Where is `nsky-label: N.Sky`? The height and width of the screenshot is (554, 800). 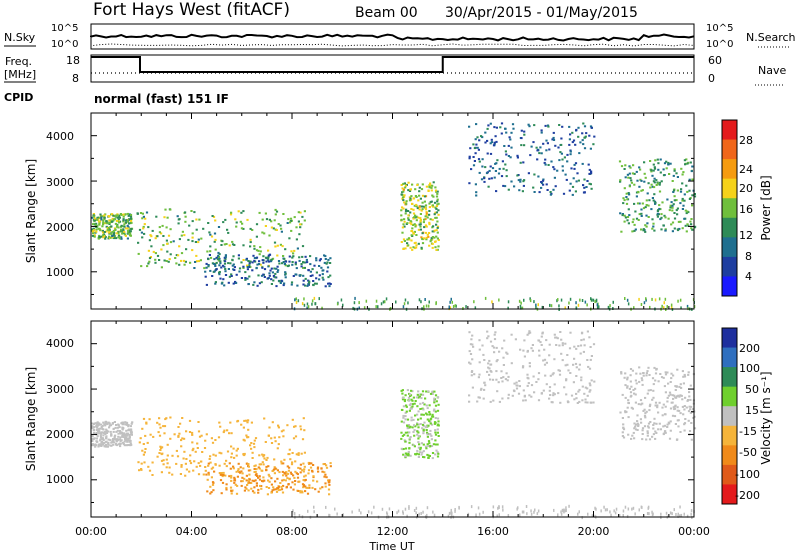
nsky-label: N.Sky is located at coordinates (20, 37).